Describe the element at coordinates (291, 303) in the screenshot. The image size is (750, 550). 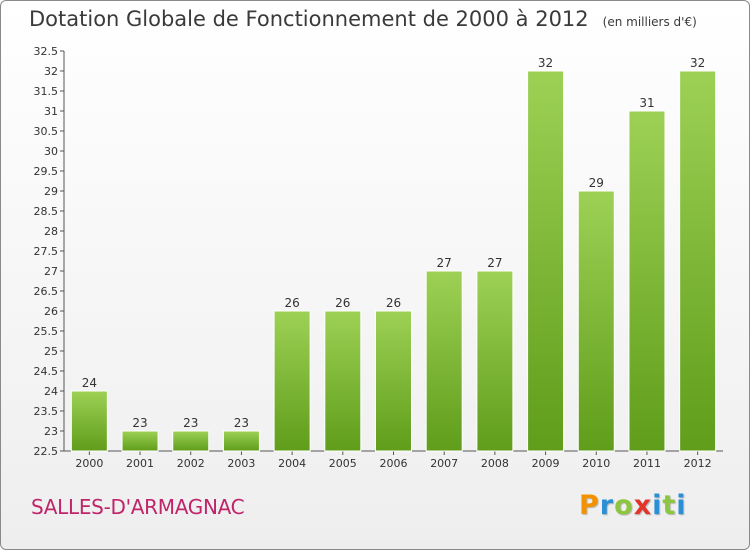
I see `data-label-2004: 26` at that location.